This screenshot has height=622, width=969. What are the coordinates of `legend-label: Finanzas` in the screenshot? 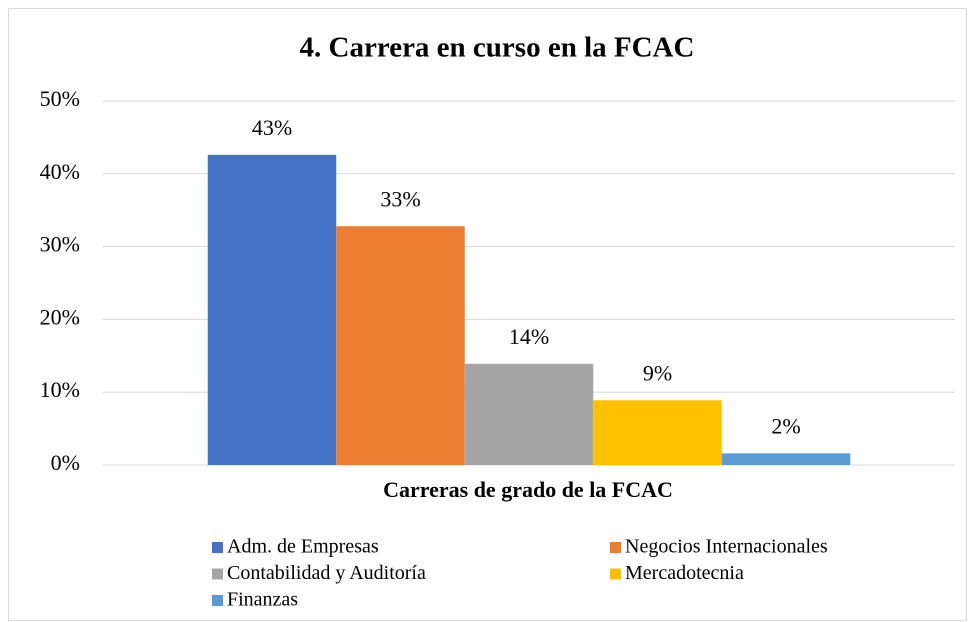 It's located at (262, 600).